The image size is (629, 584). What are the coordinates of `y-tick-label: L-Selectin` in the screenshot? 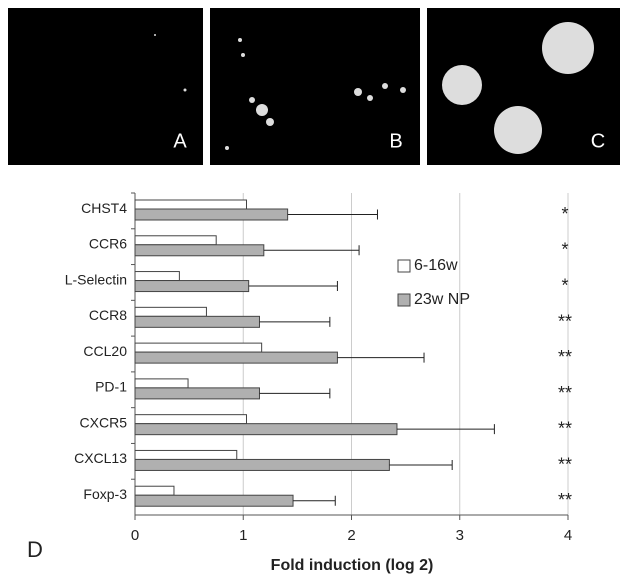 It's located at (96, 279).